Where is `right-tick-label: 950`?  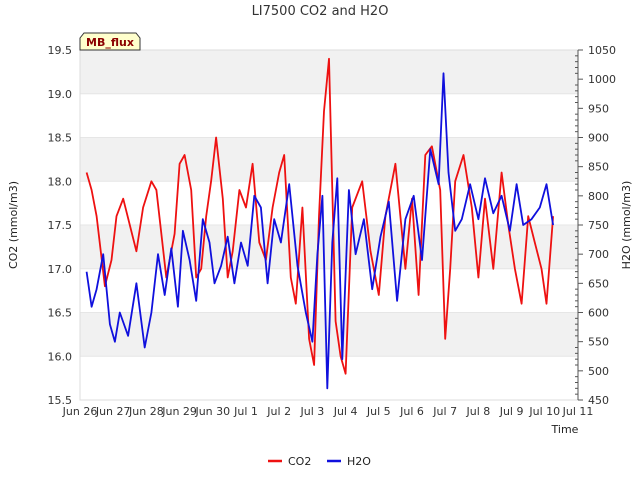 right-tick-label: 950 is located at coordinates (598, 108).